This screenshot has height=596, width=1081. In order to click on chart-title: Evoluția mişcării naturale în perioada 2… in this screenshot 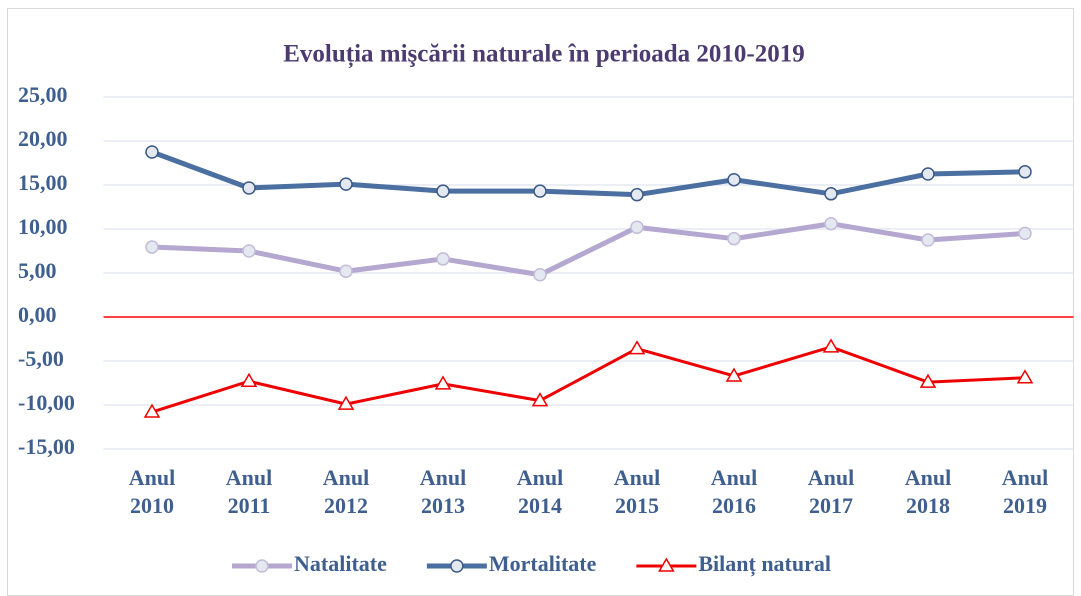, I will do `click(544, 55)`.